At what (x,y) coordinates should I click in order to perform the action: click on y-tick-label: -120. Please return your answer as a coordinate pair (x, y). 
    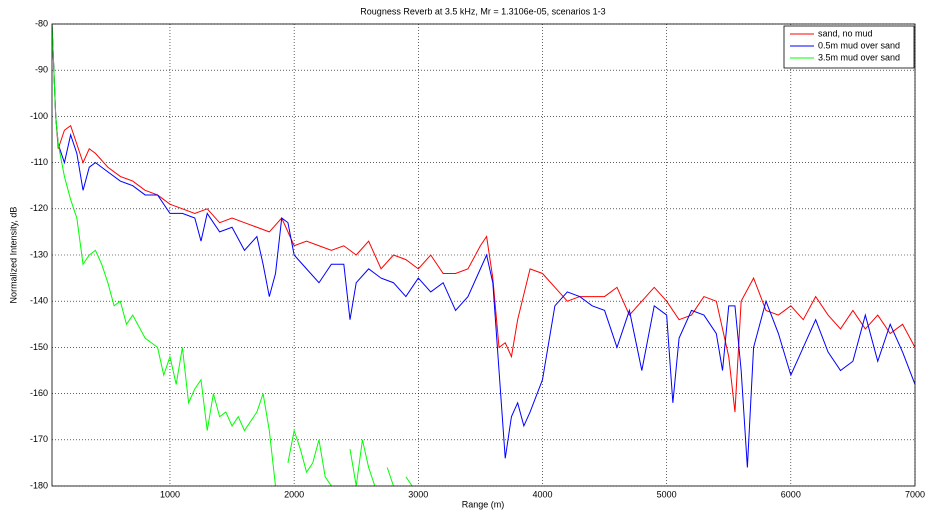
    Looking at the image, I should click on (39, 208).